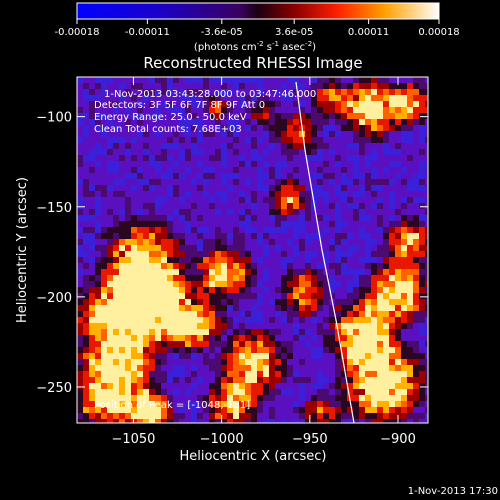 Image resolution: width=500 pixels, height=500 pixels. Describe the element at coordinates (77, 32) in the screenshot. I see `colorbar-tick-label: -0.00018` at that location.